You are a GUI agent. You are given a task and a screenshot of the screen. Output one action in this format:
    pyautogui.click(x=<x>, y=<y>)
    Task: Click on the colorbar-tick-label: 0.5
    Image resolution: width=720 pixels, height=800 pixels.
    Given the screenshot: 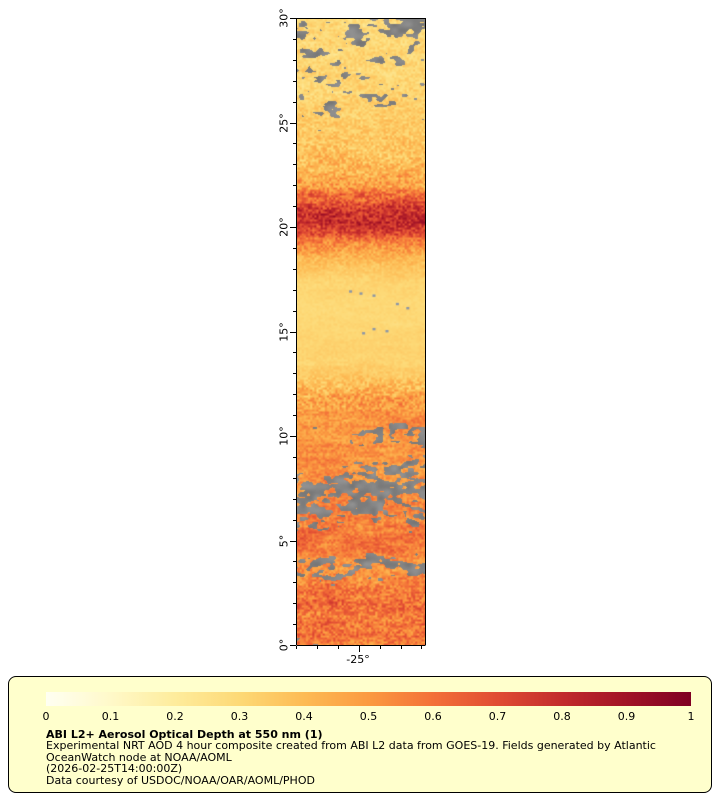 What is the action you would take?
    pyautogui.click(x=368, y=716)
    